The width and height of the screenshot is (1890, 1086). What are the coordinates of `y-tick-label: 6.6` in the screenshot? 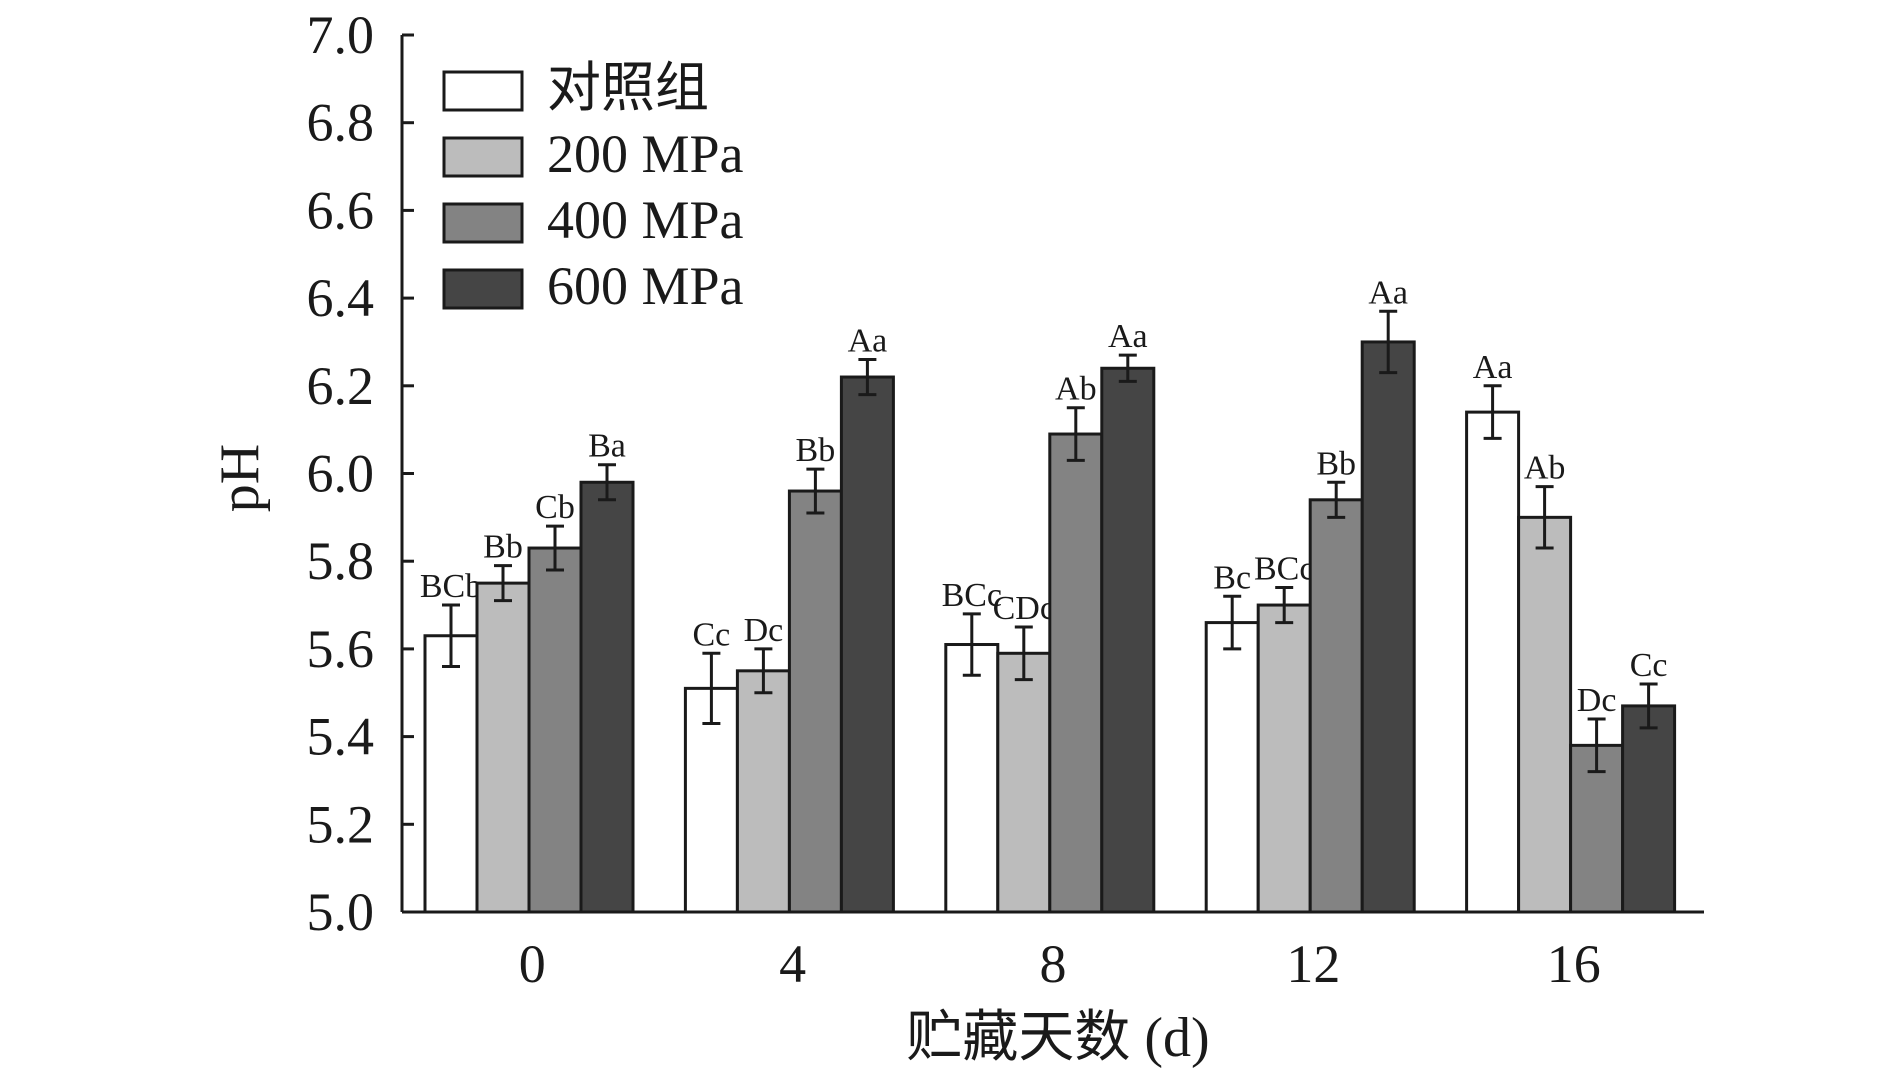 It's located at (341, 210).